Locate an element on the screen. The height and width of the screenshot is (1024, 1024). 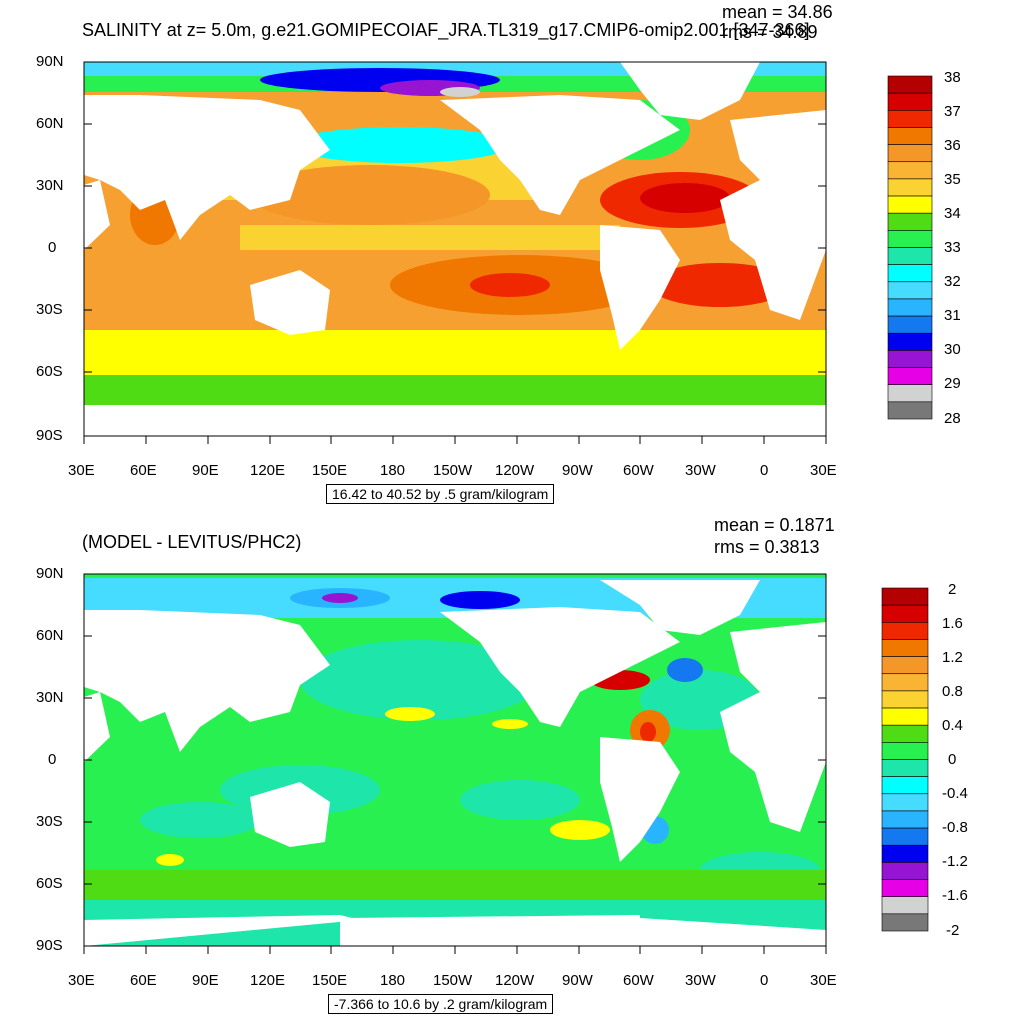
panel2-xtick: 90E is located at coordinates (205, 980).